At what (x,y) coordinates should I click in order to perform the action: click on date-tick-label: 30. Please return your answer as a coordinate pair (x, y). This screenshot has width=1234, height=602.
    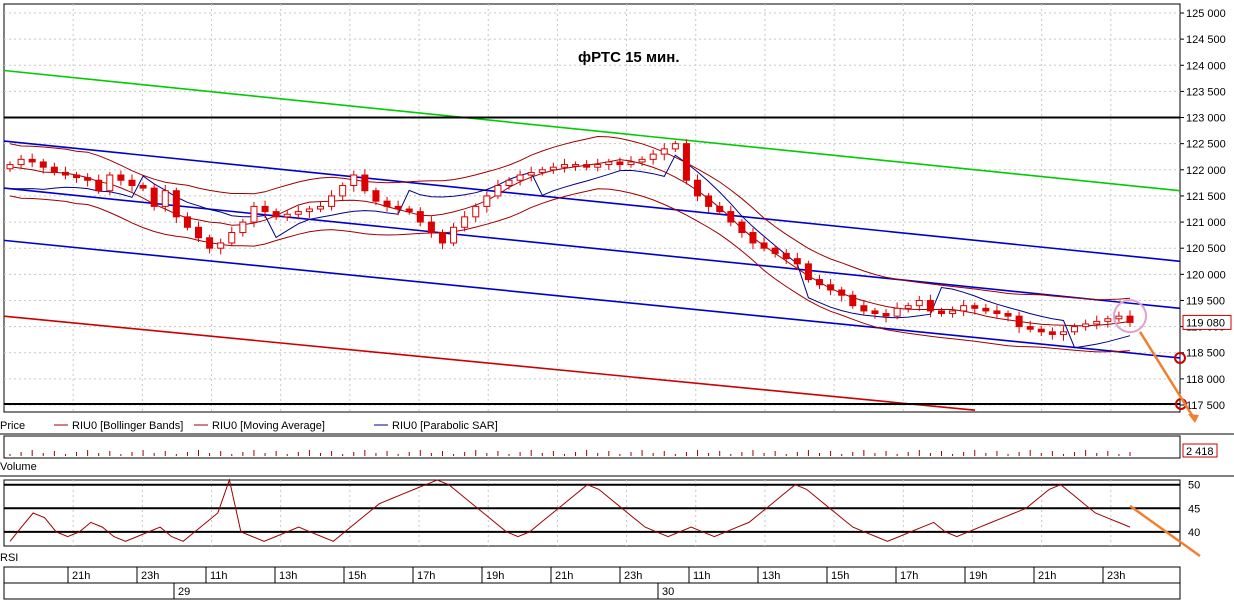
    Looking at the image, I should click on (668, 592).